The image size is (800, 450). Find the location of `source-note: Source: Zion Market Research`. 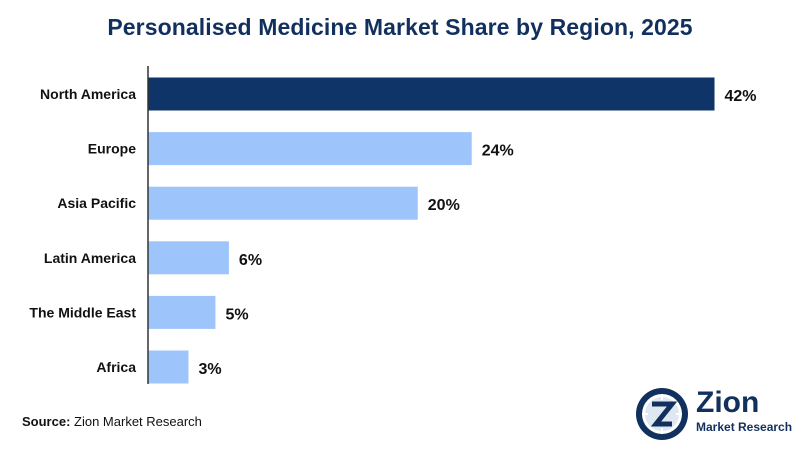

source-note: Source: Zion Market Research is located at coordinates (112, 421).